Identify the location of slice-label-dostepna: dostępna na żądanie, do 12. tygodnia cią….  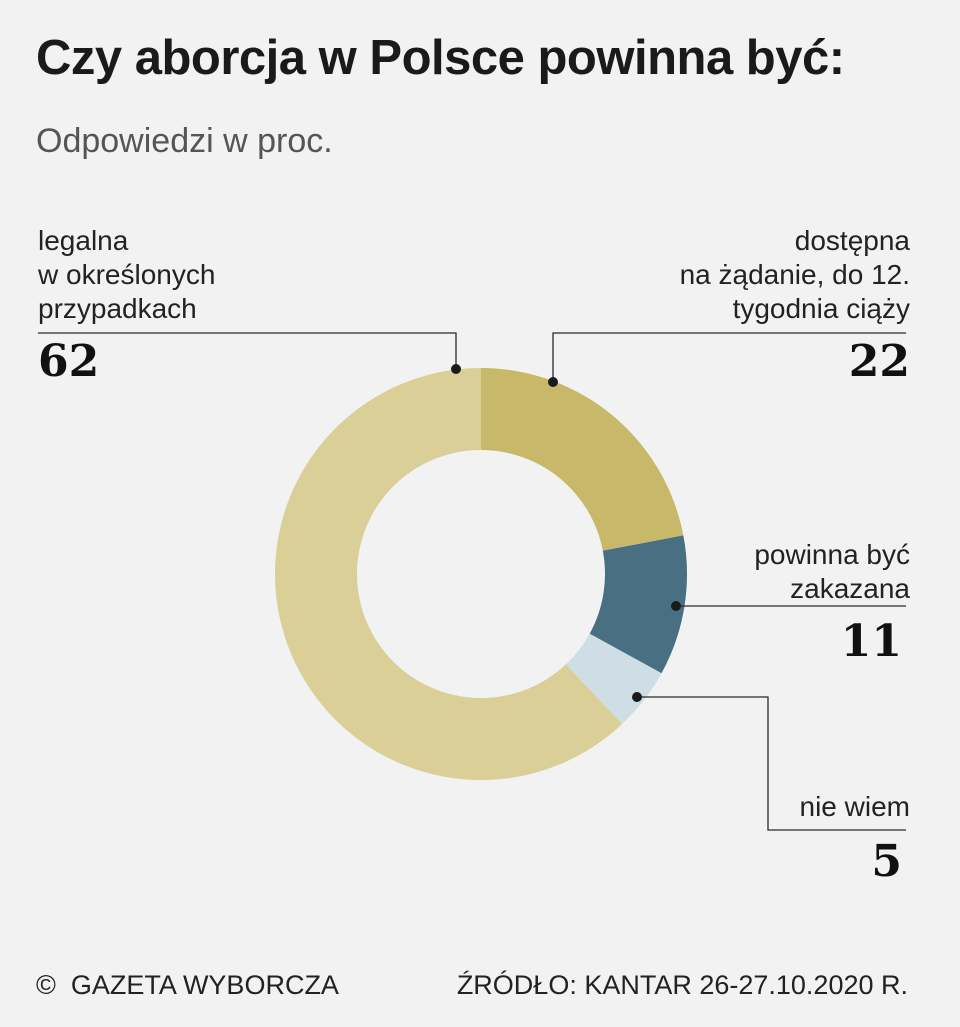
(794, 274).